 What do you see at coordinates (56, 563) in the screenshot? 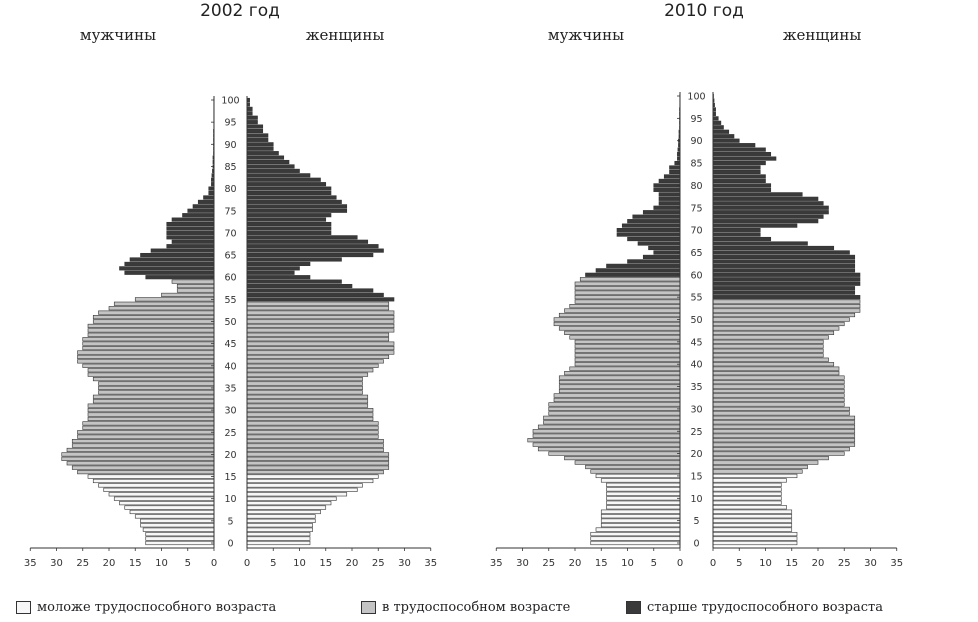
I see `male-x-tick-label: 30` at bounding box center [56, 563].